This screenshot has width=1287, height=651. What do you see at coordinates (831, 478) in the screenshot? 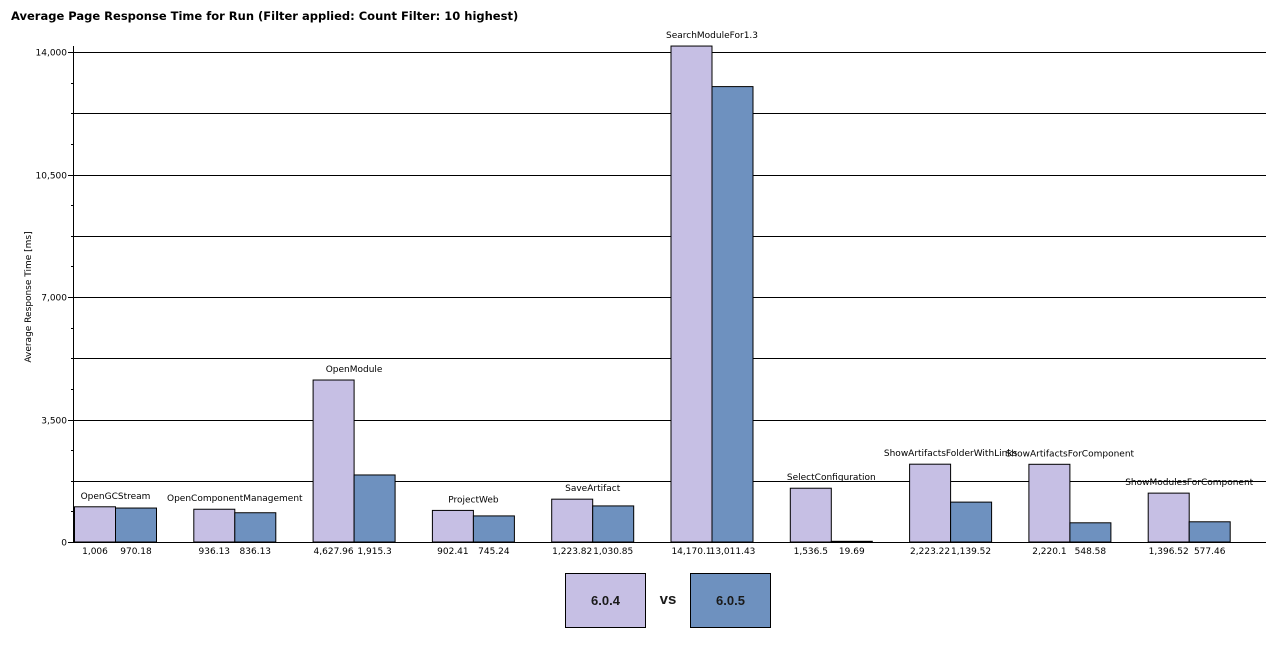
I see `category-label: SelectConfiguration` at bounding box center [831, 478].